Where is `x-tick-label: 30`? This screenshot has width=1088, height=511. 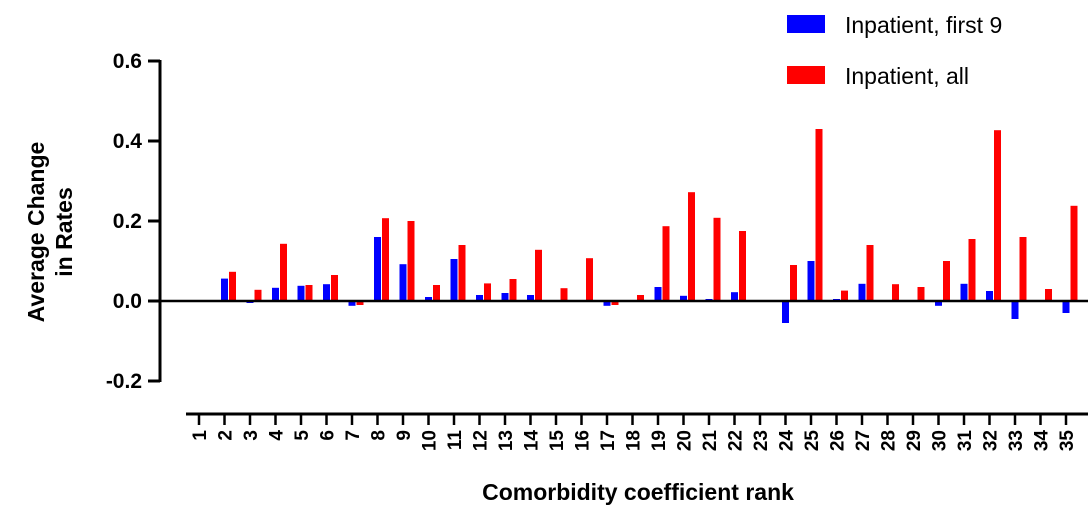 x-tick-label: 30 is located at coordinates (940, 440).